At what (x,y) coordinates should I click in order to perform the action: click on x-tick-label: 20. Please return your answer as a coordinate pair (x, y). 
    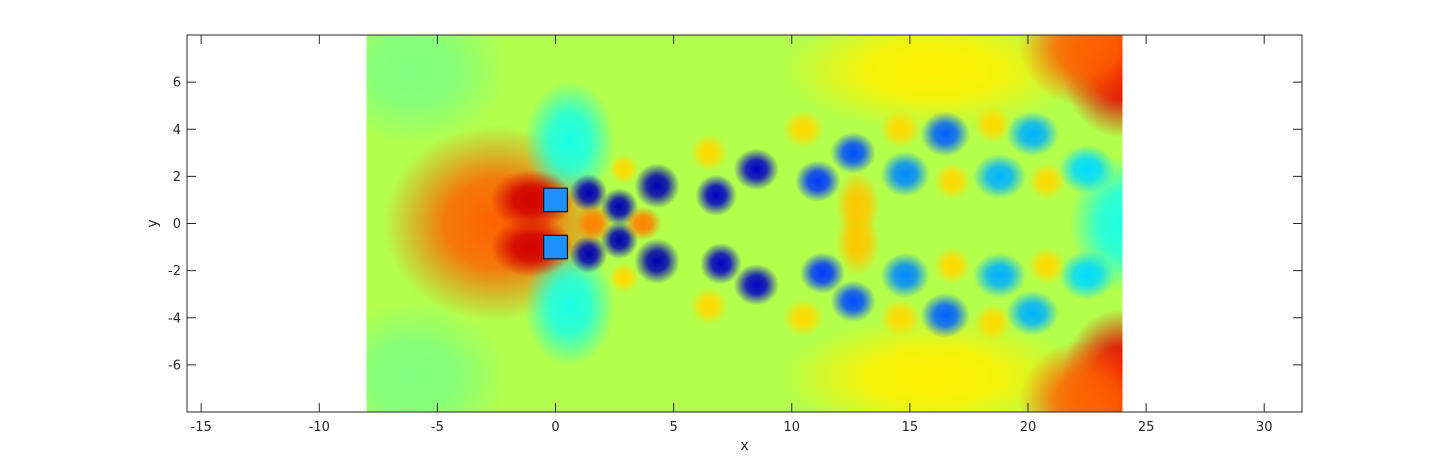
    Looking at the image, I should click on (1028, 427).